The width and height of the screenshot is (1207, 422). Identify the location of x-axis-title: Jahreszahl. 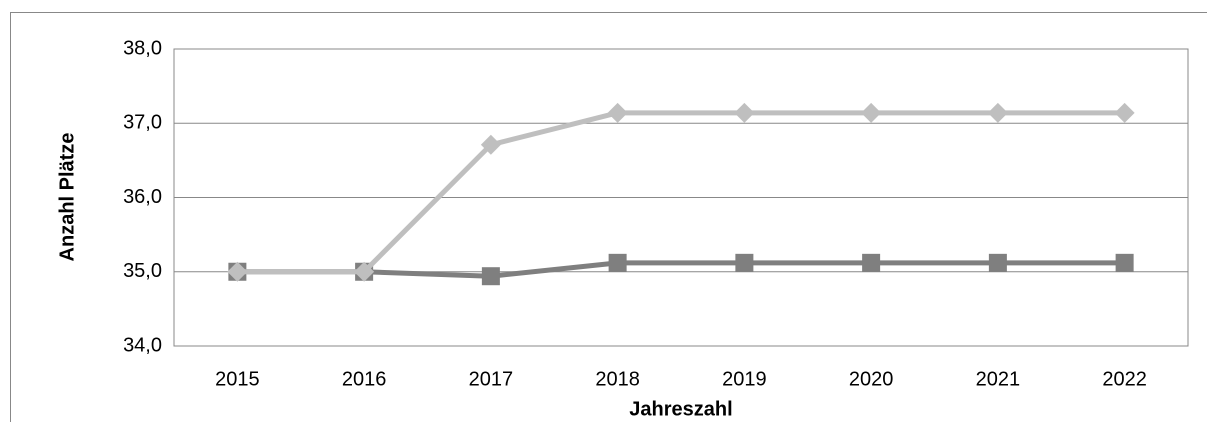
(680, 409).